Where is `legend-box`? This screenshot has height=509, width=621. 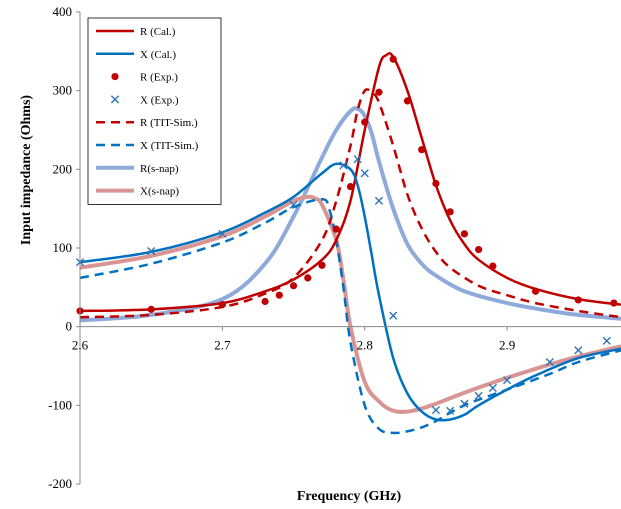 legend-box is located at coordinates (154, 111).